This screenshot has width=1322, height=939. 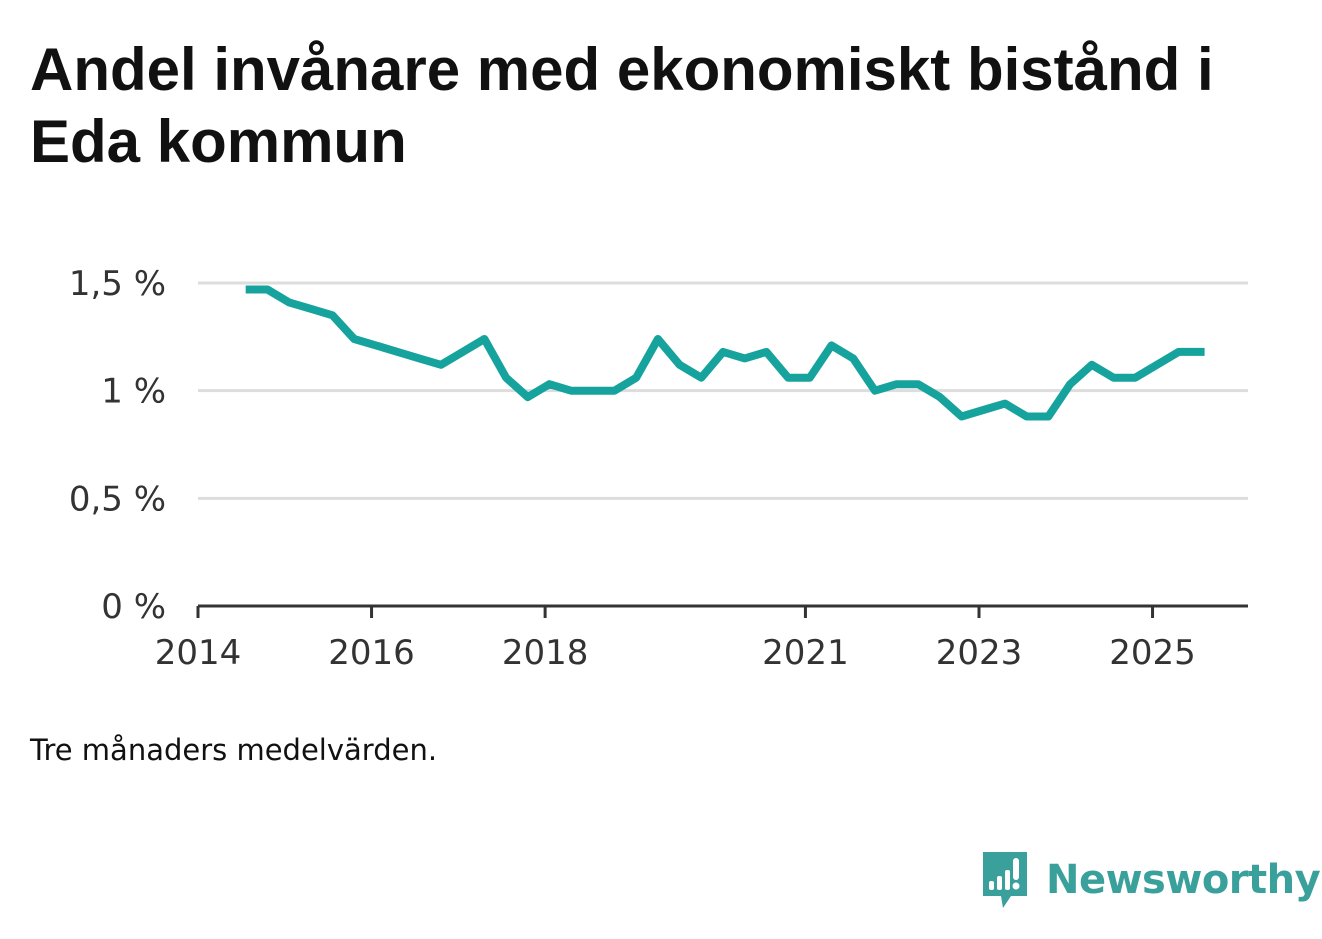 What do you see at coordinates (675, 653) in the screenshot?
I see `x-axis-labels: 2014 2016 2018 2021 2023 2025` at bounding box center [675, 653].